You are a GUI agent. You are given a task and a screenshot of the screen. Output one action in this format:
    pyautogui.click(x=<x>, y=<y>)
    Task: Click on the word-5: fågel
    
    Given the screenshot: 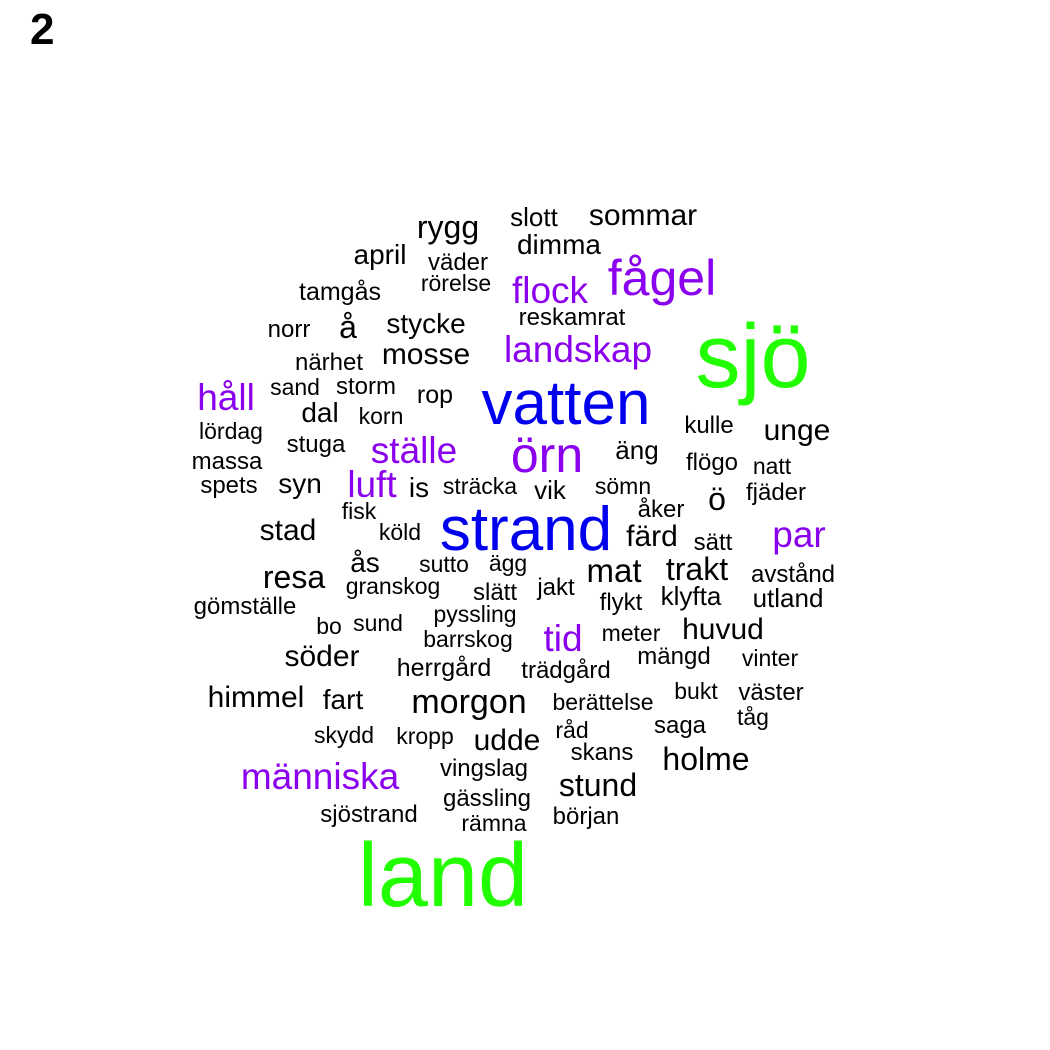 What is the action you would take?
    pyautogui.click(x=662, y=278)
    